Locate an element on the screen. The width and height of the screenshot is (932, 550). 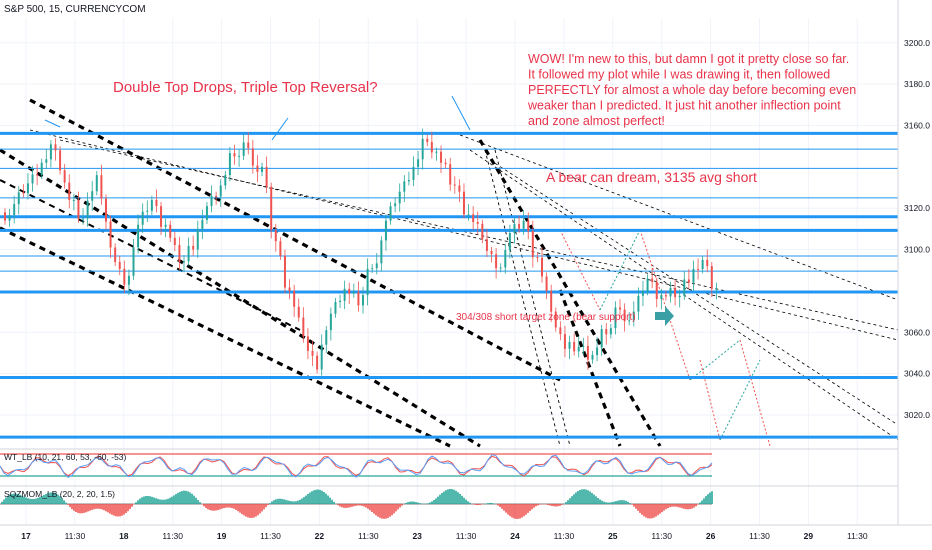
annotation-double-top: Double Top Drops, Triple Top Reversal? is located at coordinates (245, 87).